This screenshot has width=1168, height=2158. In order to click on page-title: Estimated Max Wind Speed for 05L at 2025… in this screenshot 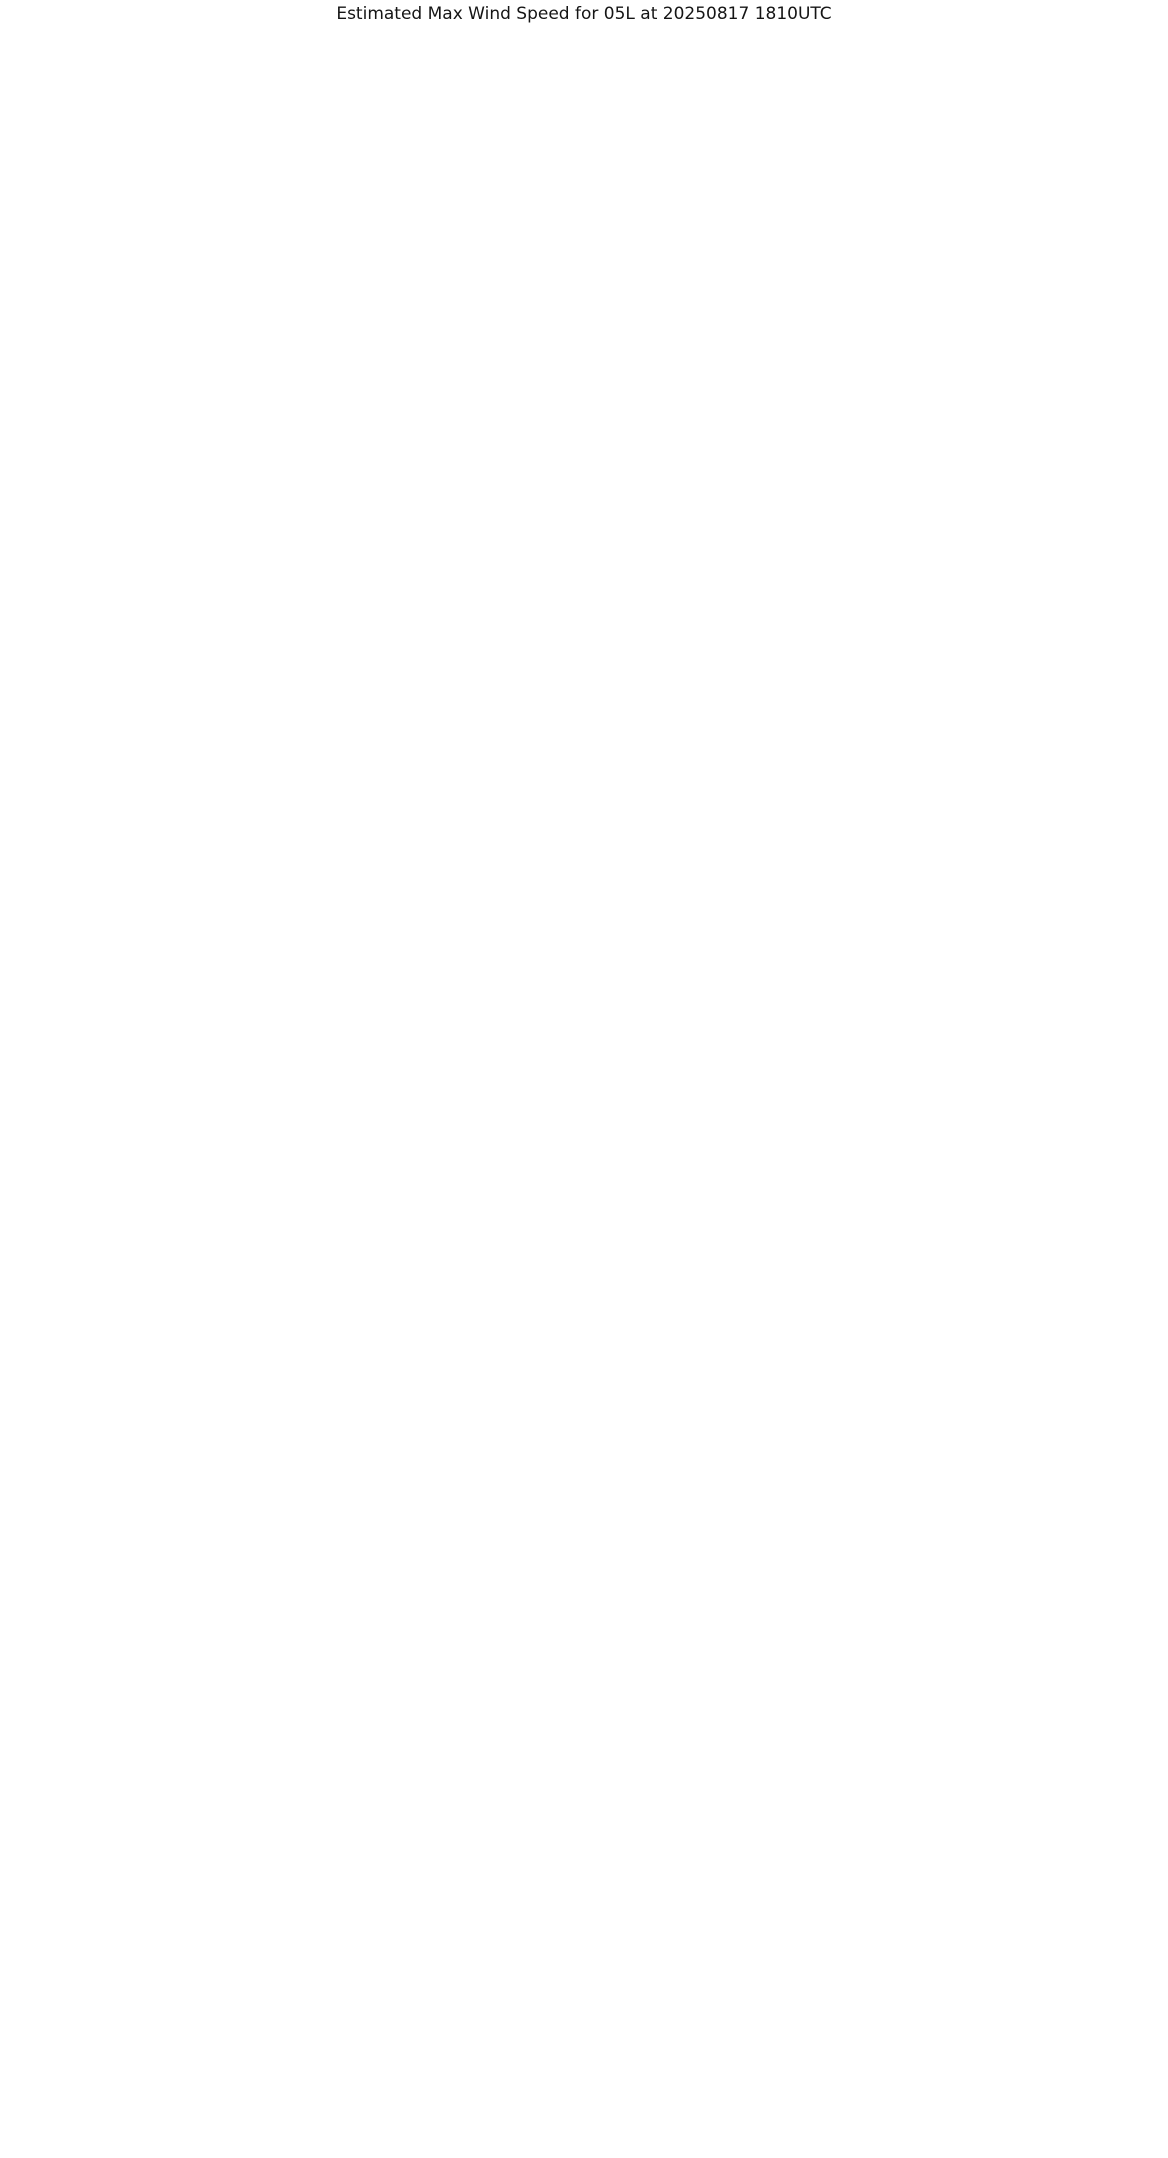, I will do `click(584, 14)`.